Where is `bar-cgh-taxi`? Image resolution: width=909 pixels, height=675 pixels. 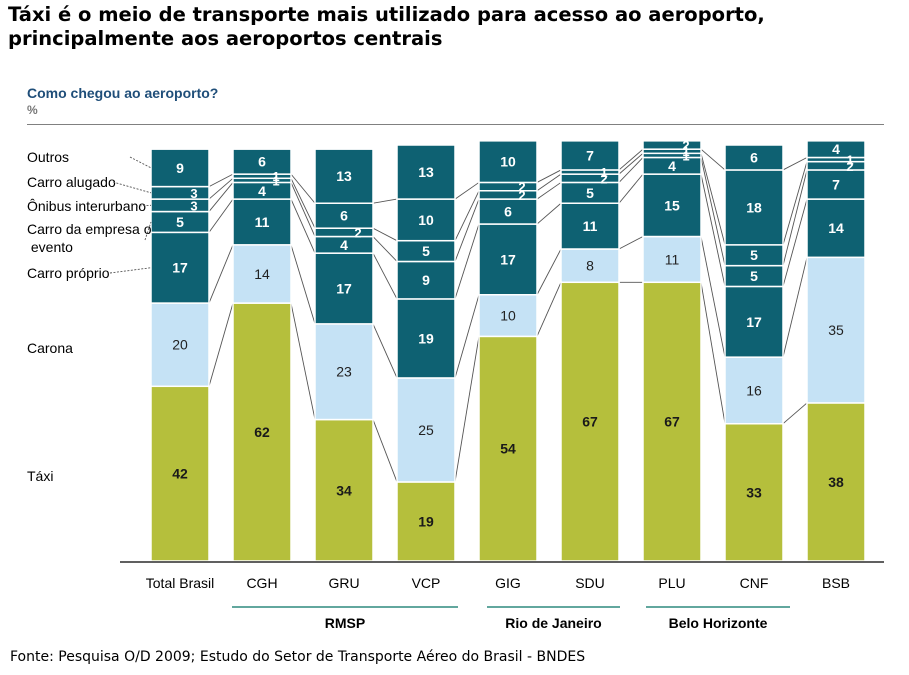
bar-cgh-taxi is located at coordinates (262, 432).